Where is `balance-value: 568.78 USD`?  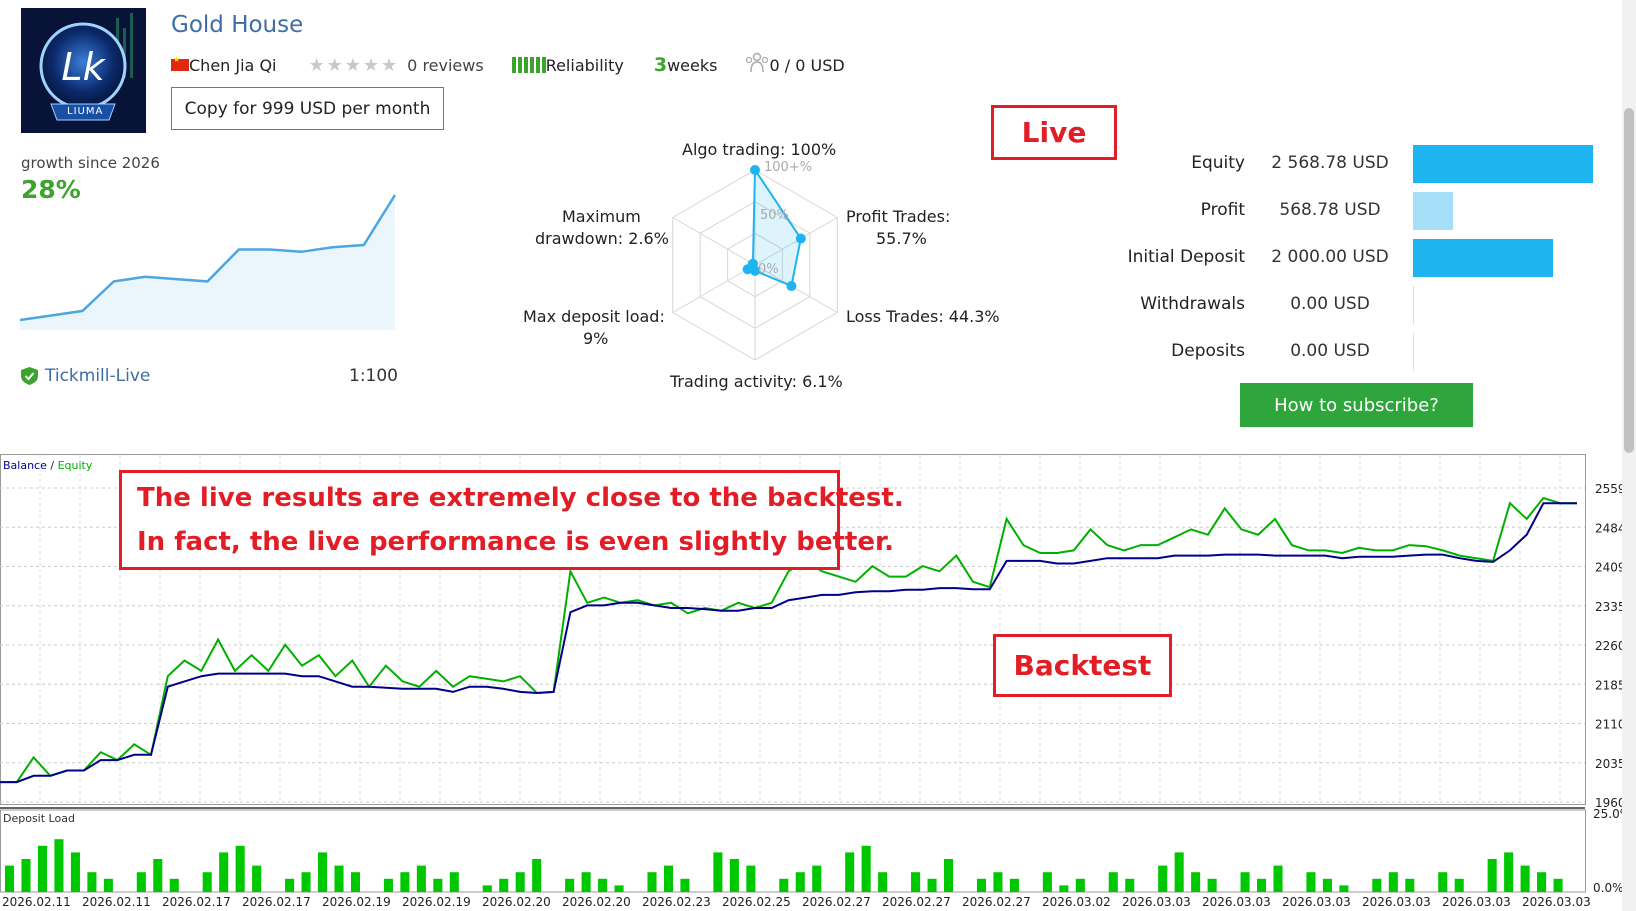 balance-value: 568.78 USD is located at coordinates (1330, 210).